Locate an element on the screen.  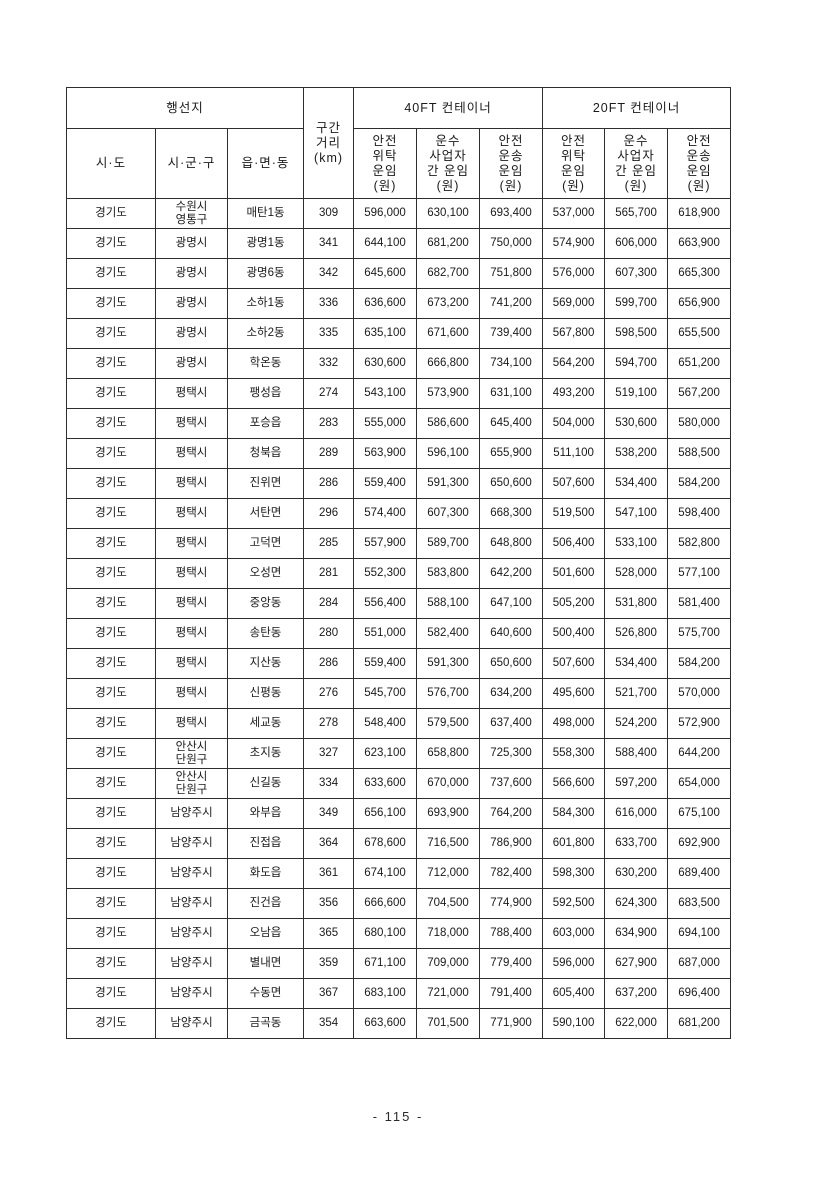
ft20-consign-fare-cell: 511,100 is located at coordinates (574, 453).